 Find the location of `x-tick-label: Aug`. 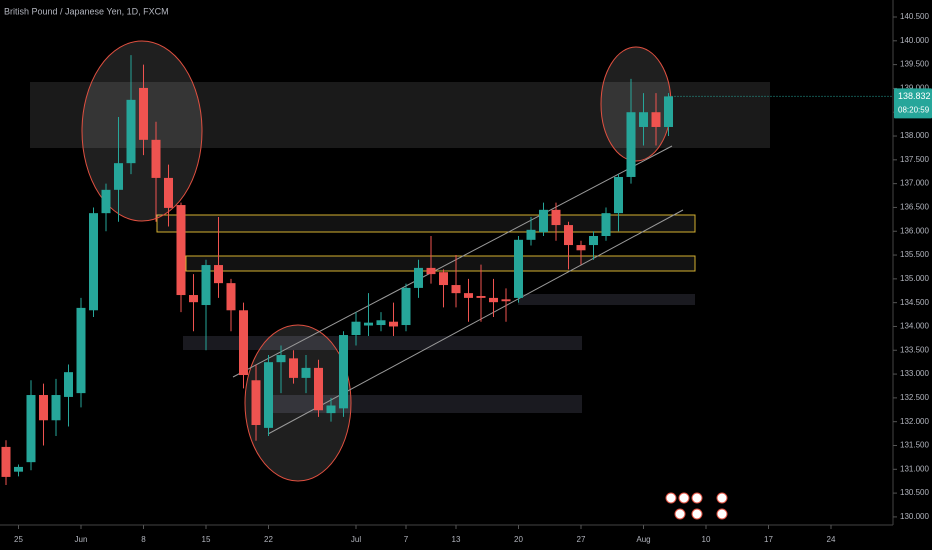

x-tick-label: Aug is located at coordinates (643, 539).